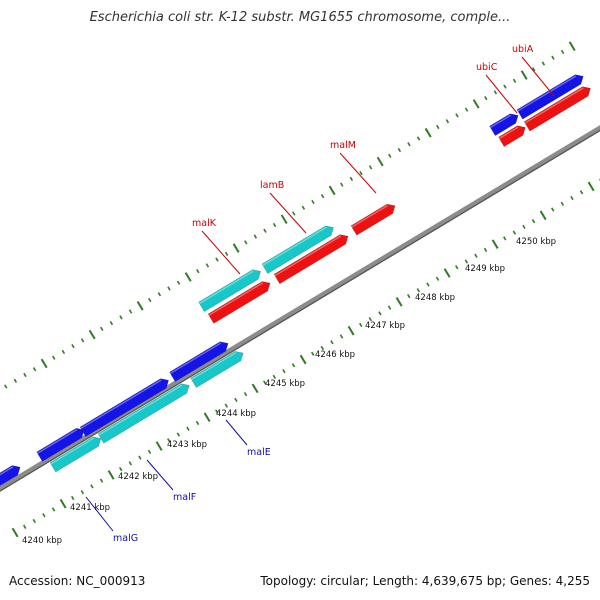 The width and height of the screenshot is (600, 600). Describe the element at coordinates (487, 67) in the screenshot. I see `gene-label-ubiC: ubiC` at that location.